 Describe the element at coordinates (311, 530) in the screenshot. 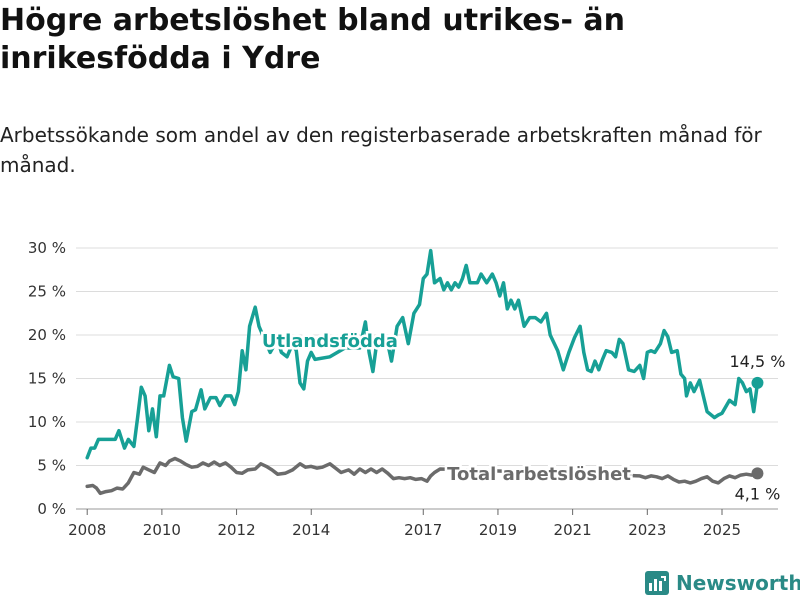

I see `x-tick-label: 2014` at that location.